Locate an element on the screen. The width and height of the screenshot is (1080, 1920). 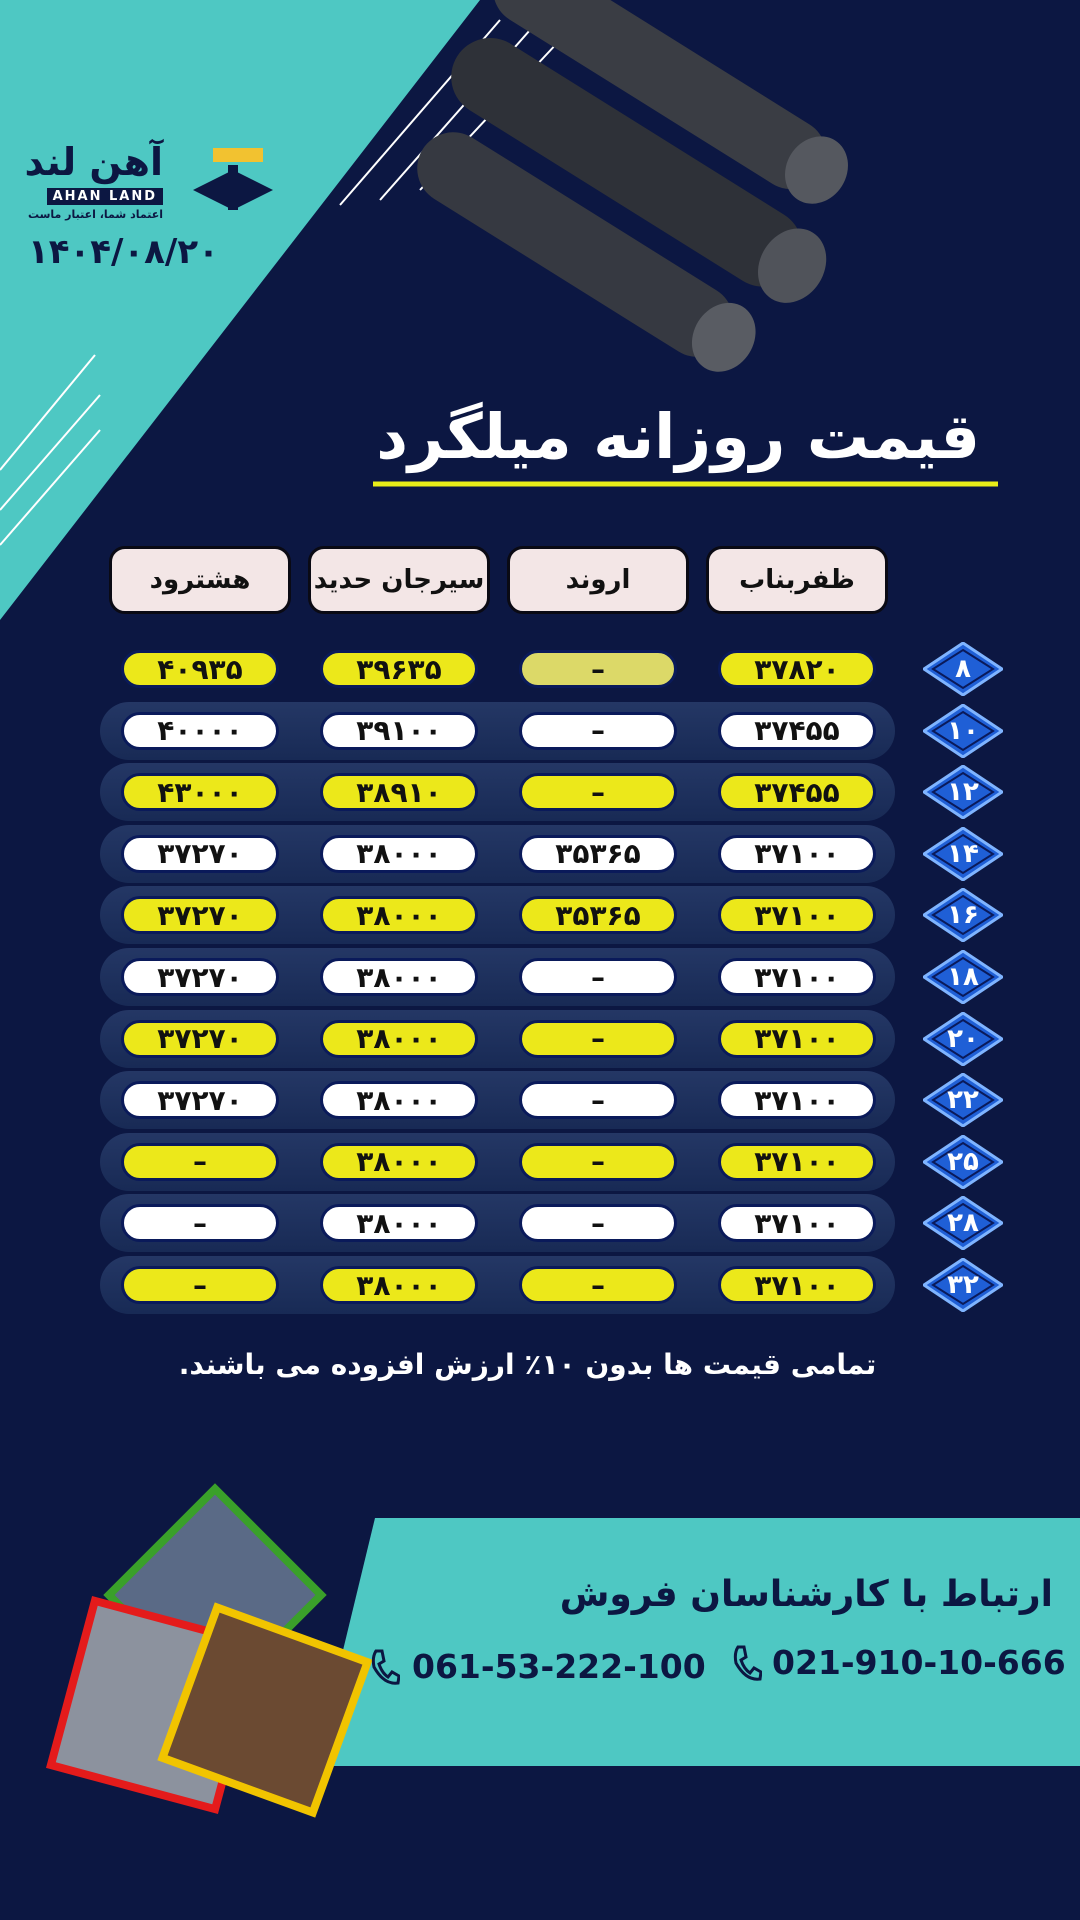
size-label: ۲۵ is located at coordinates (963, 1161).